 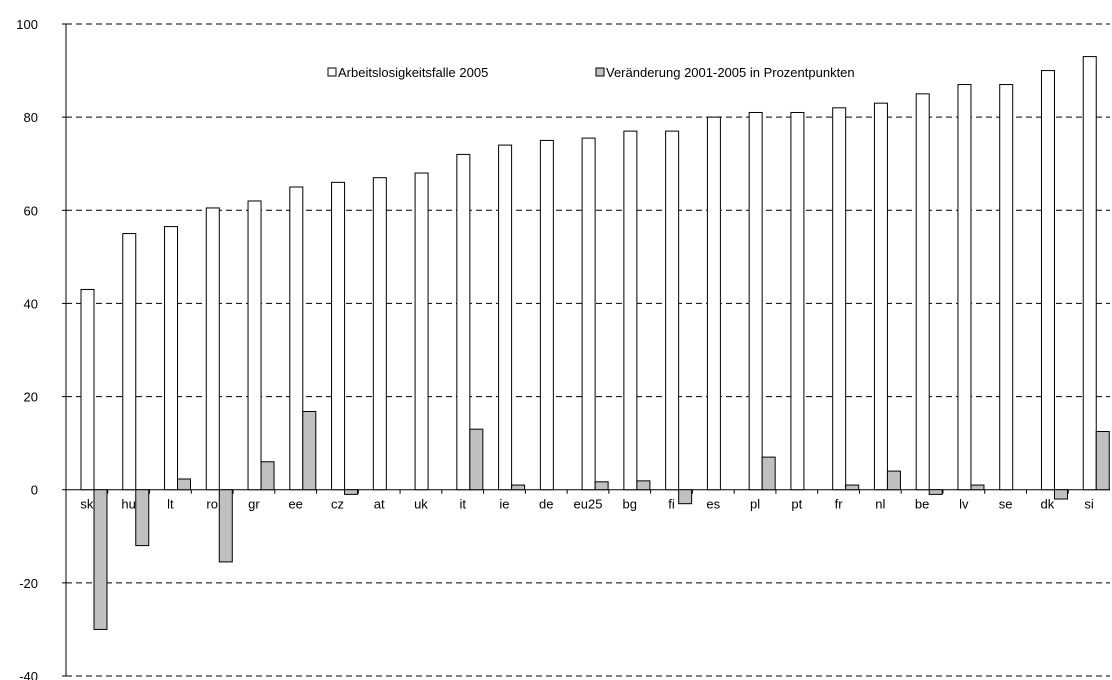 What do you see at coordinates (212, 504) in the screenshot?
I see `category-label: ro` at bounding box center [212, 504].